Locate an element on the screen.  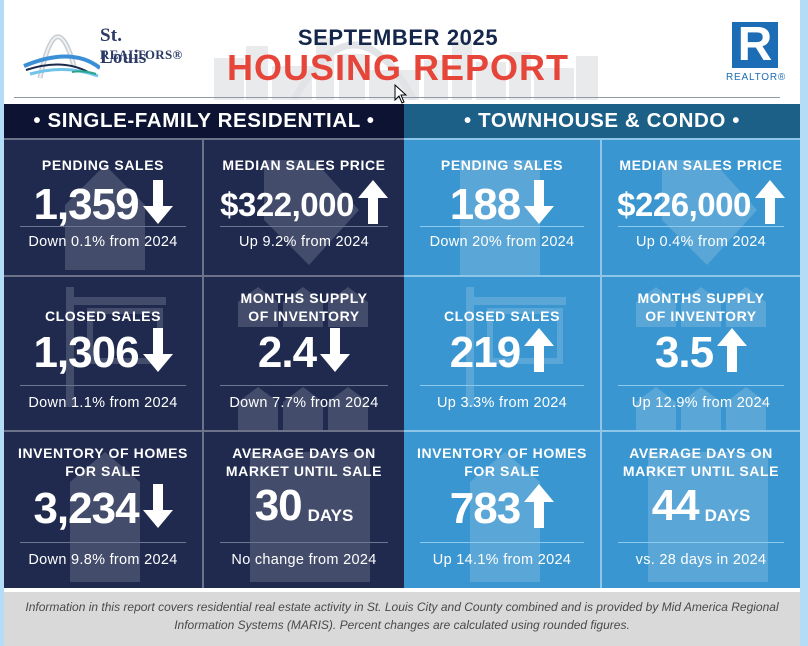
skyline-background-icon is located at coordinates (406, 69).